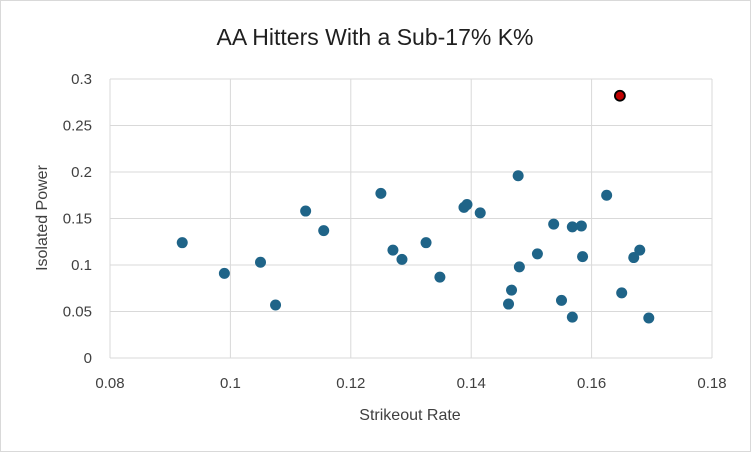 The width and height of the screenshot is (751, 452). I want to click on y-tick-label: 0.15, so click(77, 219).